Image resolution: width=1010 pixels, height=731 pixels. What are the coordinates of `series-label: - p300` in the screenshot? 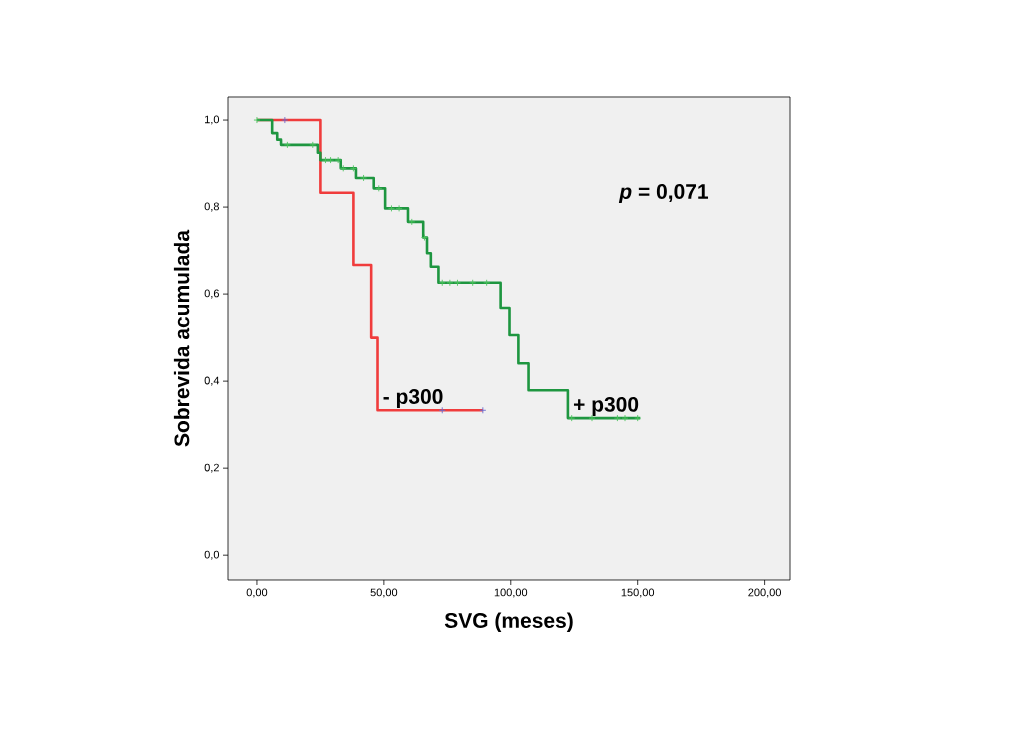 It's located at (413, 399).